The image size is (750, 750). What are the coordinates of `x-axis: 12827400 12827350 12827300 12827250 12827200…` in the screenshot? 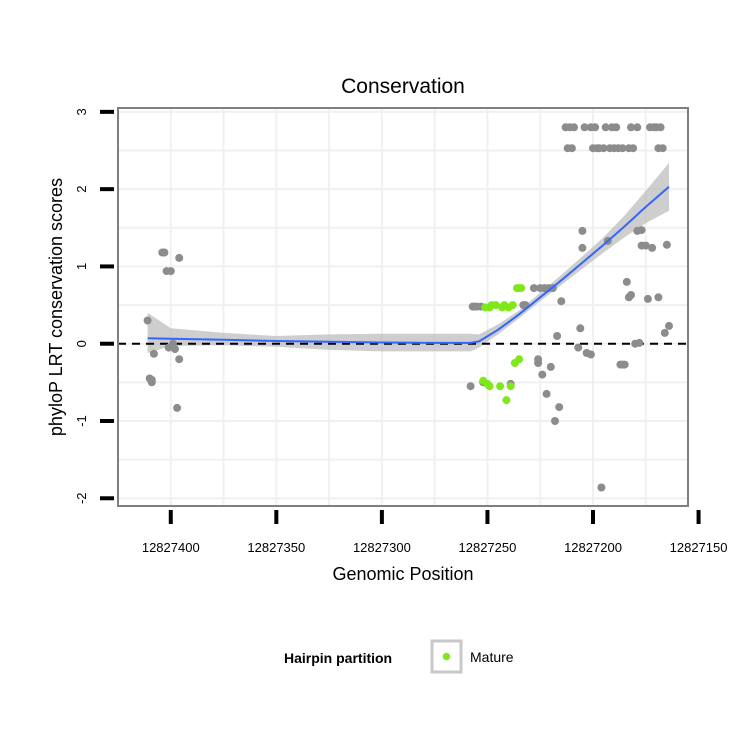 It's located at (435, 532).